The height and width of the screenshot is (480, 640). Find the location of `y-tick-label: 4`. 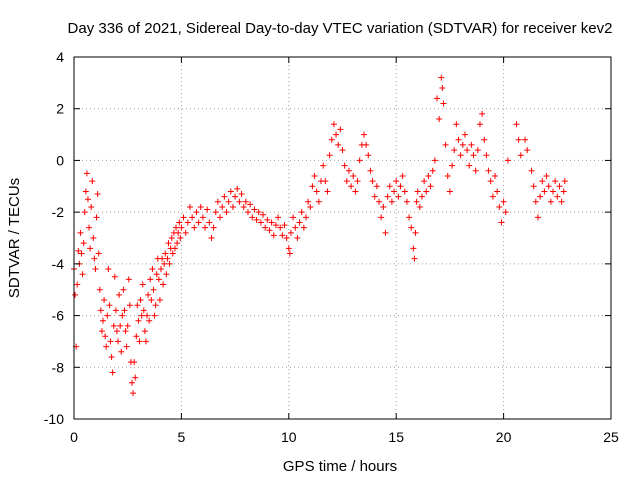

y-tick-label: 4 is located at coordinates (60, 57).